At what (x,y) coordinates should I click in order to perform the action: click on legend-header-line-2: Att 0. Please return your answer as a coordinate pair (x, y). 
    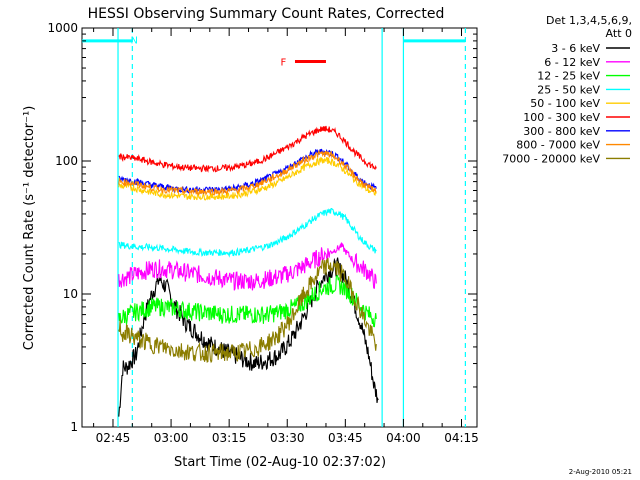
    Looking at the image, I should click on (619, 33).